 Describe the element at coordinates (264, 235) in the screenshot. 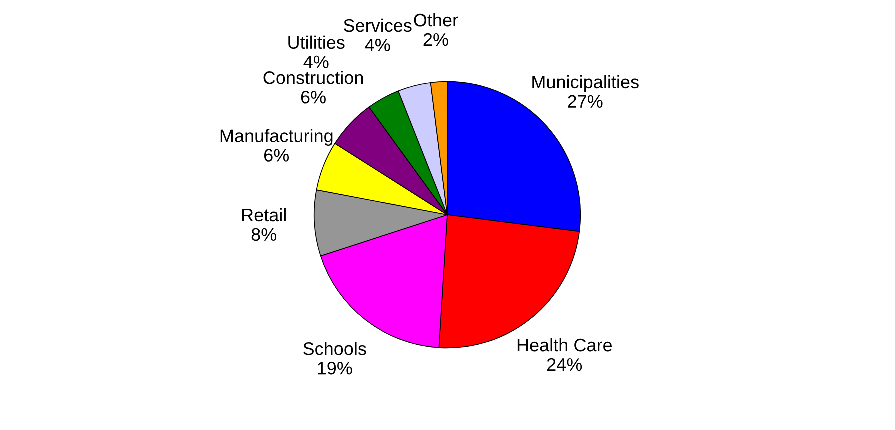

I see `data-label: 8%` at that location.